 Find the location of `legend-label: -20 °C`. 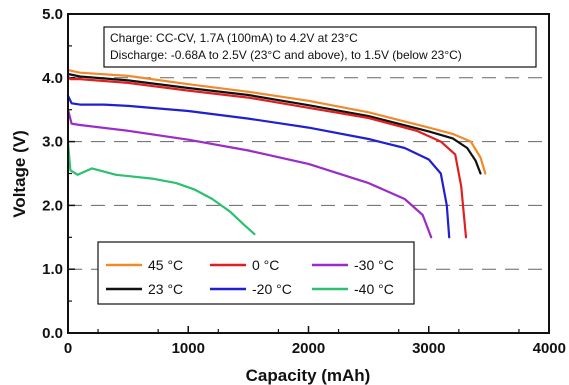

legend-label: -20 °C is located at coordinates (272, 289).